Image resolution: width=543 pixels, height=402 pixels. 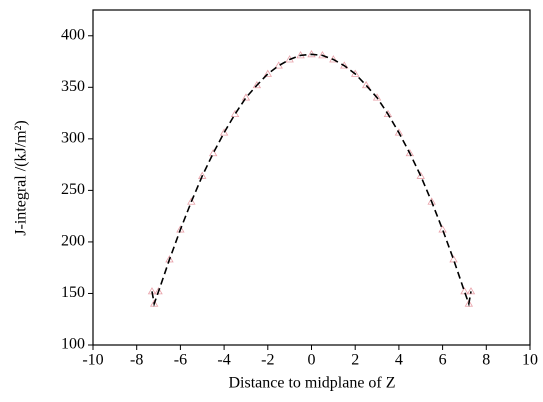 I want to click on y-tick-label: 100, so click(x=73, y=344).